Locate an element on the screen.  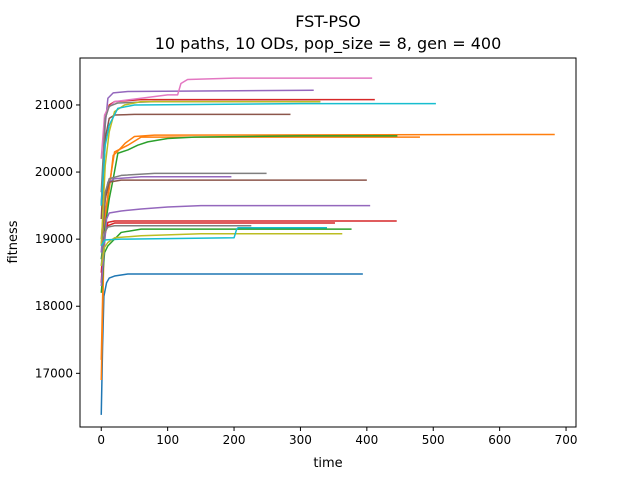
y-tick-label: 19000 is located at coordinates (54, 239).